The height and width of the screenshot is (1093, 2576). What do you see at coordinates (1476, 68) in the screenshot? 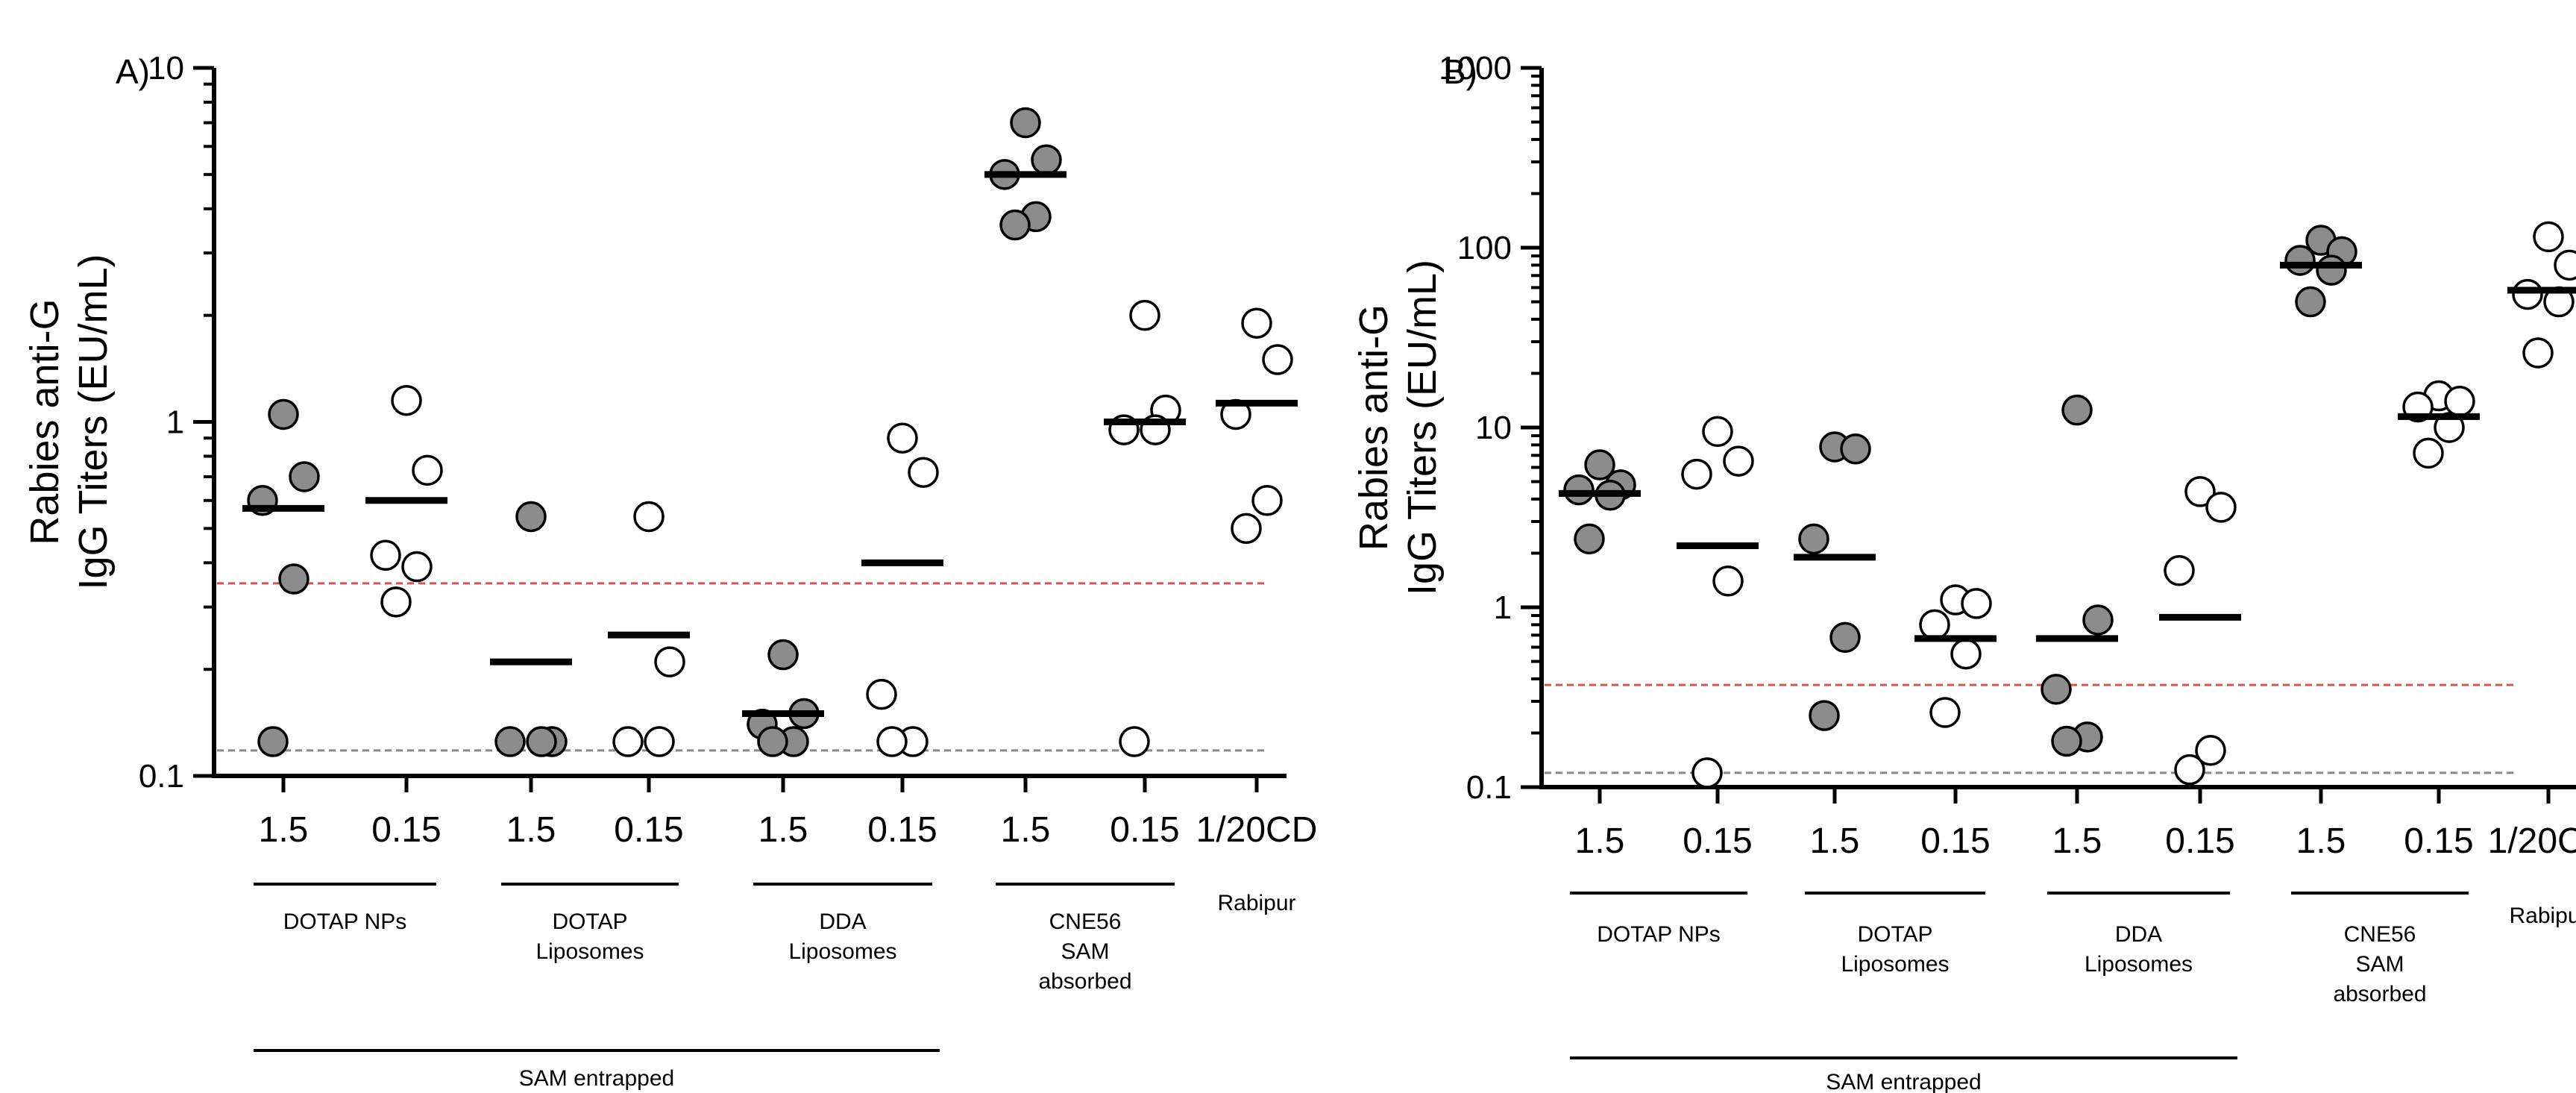
I see `y-tick-label: 1000` at bounding box center [1476, 68].